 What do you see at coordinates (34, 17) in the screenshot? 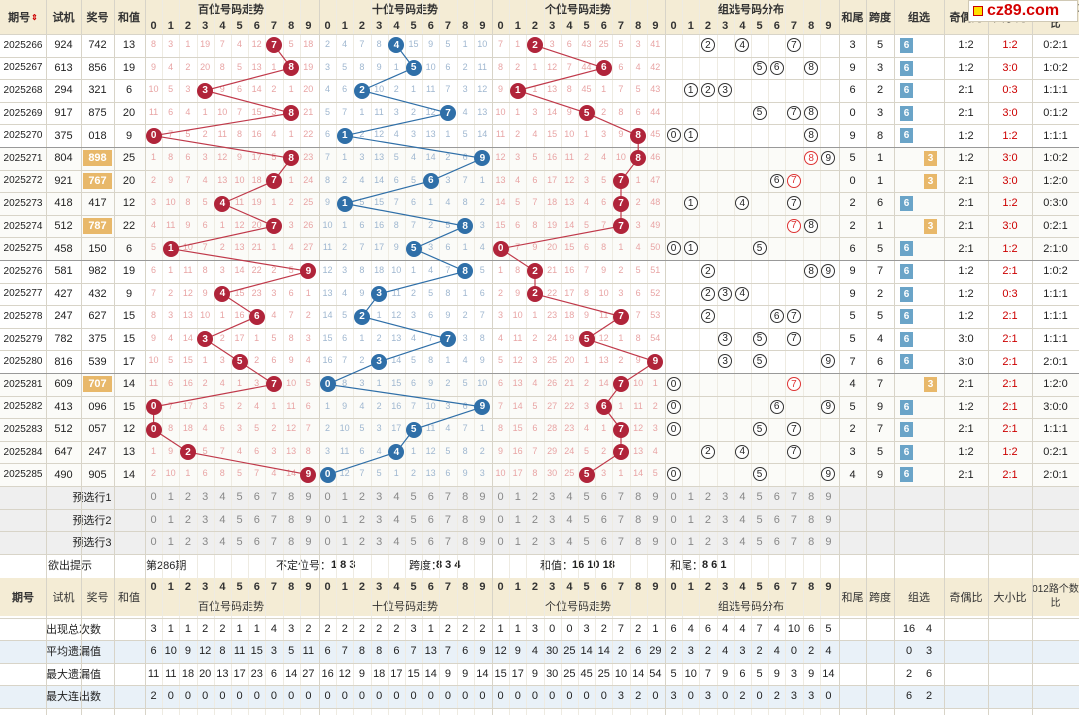
I see `sort-icon: ⇕` at bounding box center [34, 17].